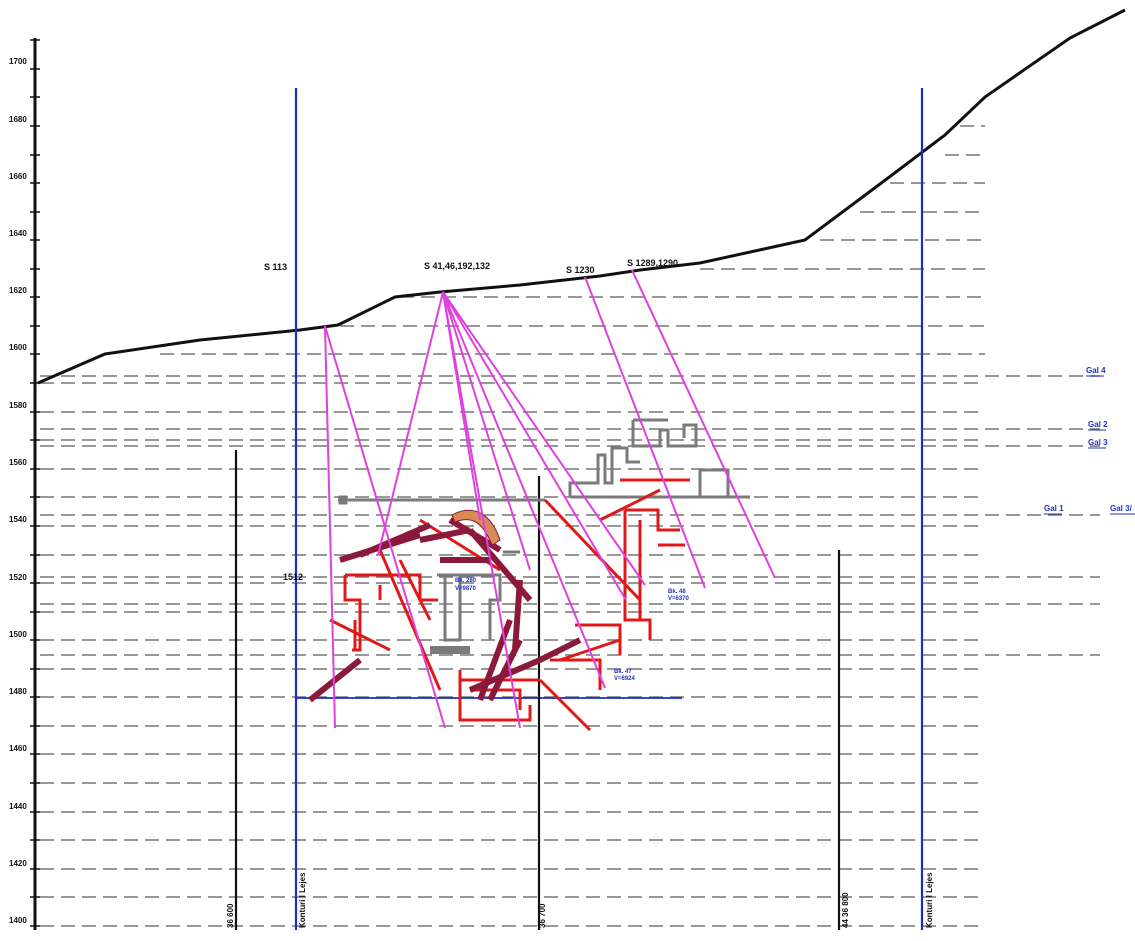 This screenshot has height=941, width=1135. Describe the element at coordinates (457, 266) in the screenshot. I see `borehole-label: S 41,46,192,132` at that location.